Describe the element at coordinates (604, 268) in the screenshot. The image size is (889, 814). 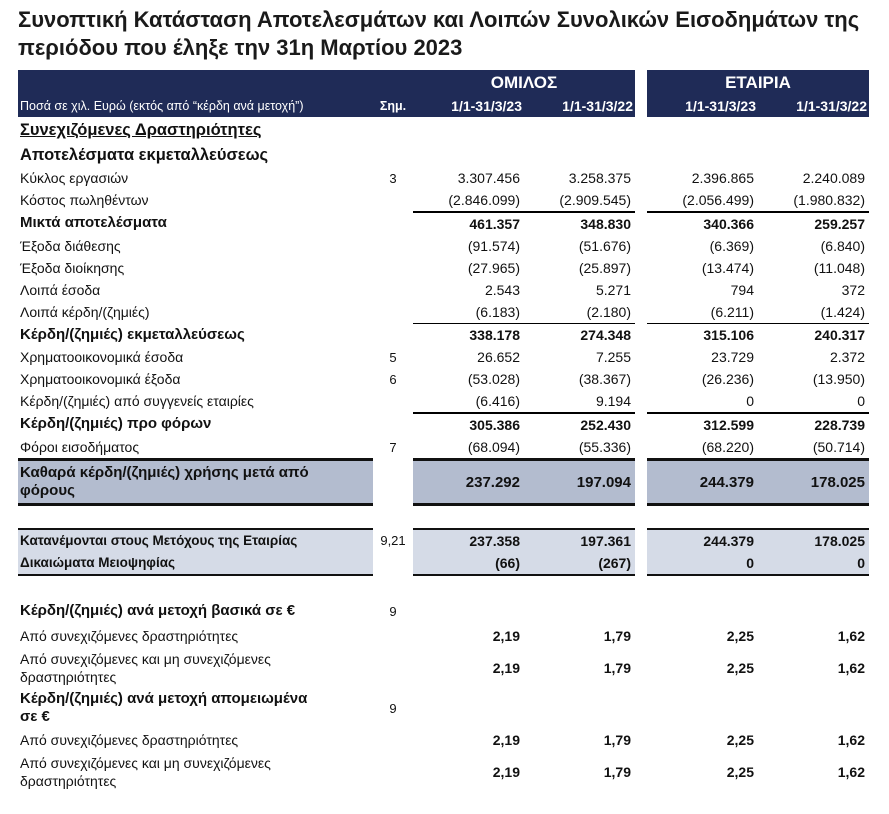
I see `value-group-2022: (25.897)` at that location.